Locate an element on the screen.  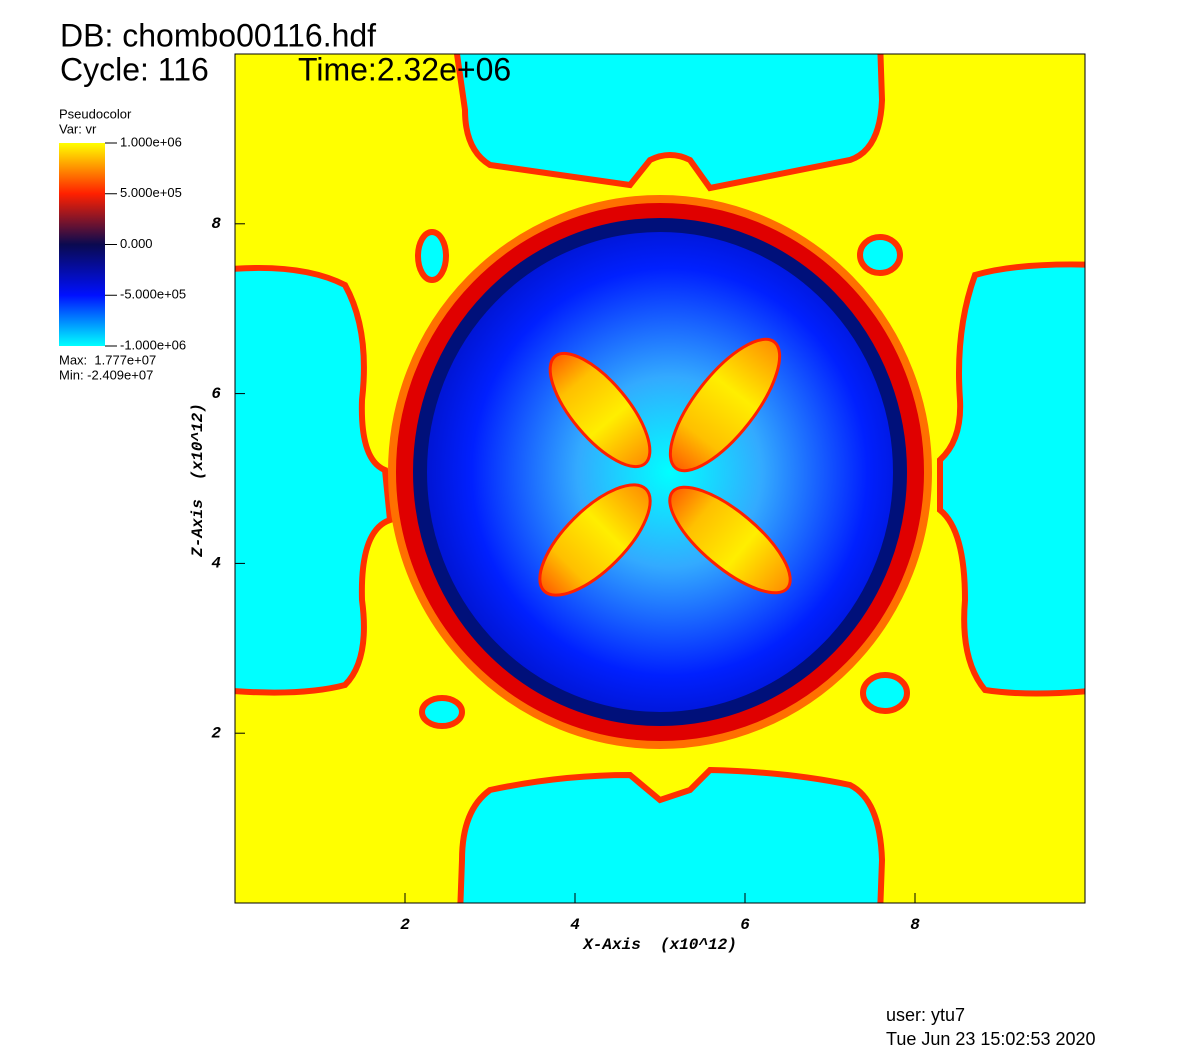
legend-tick-label: 0.000 is located at coordinates (136, 243).